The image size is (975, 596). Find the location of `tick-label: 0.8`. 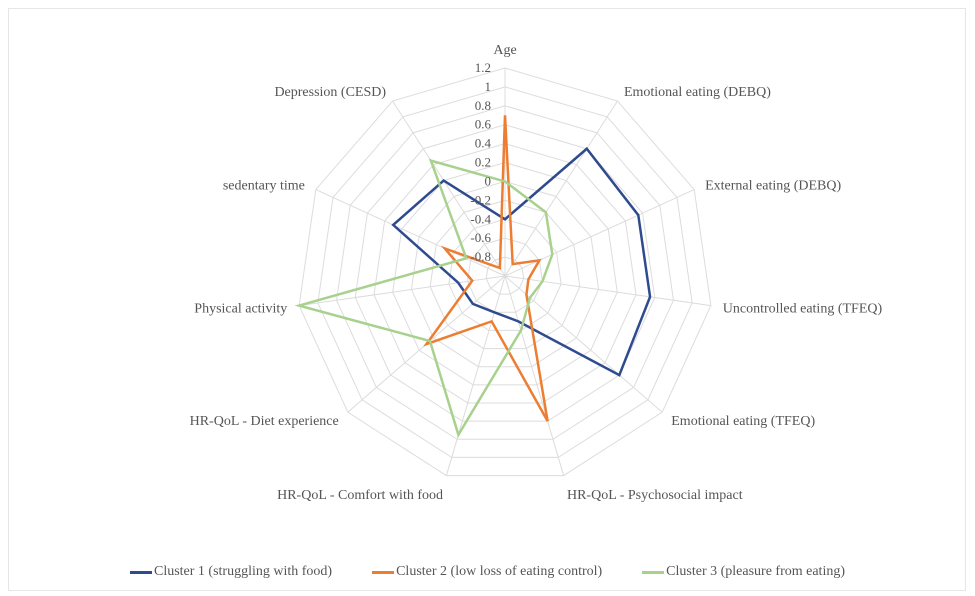

tick-label: 0.8 is located at coordinates (483, 105).